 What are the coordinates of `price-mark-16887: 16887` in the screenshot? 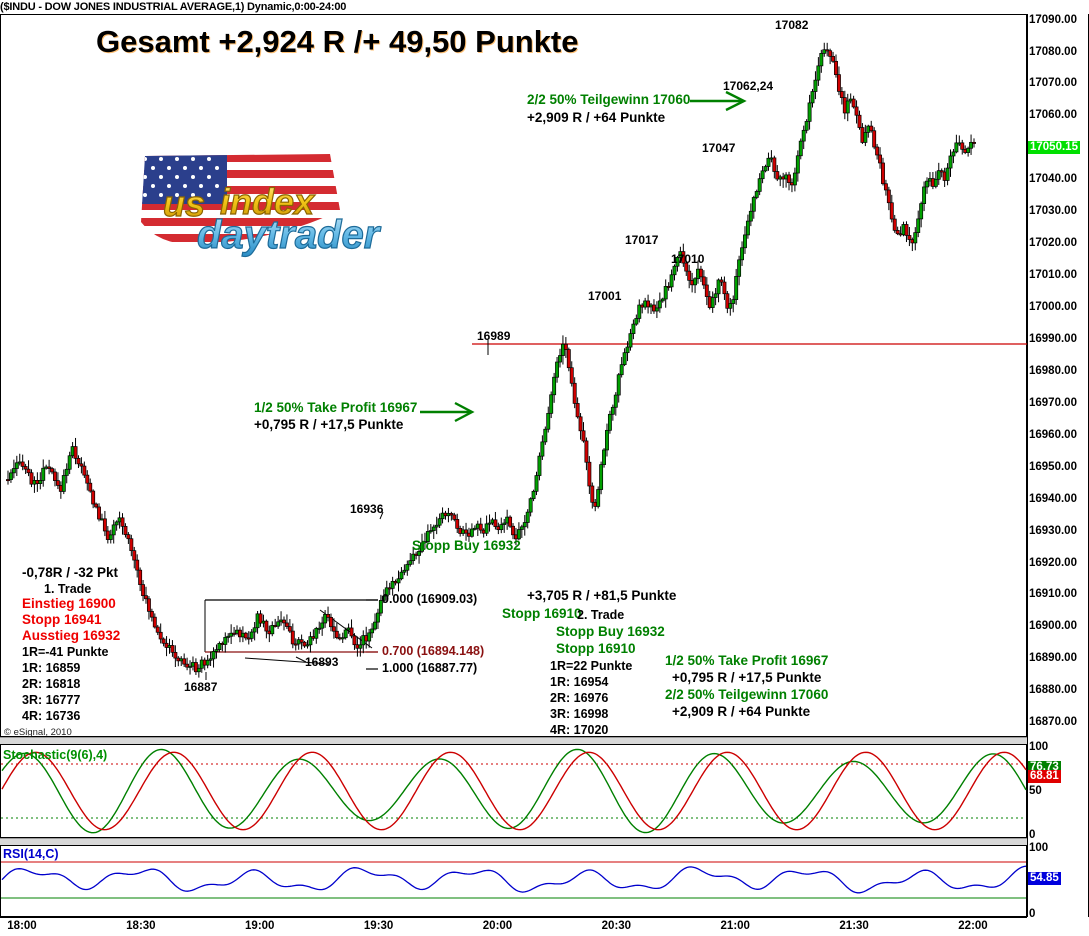 It's located at (201, 687).